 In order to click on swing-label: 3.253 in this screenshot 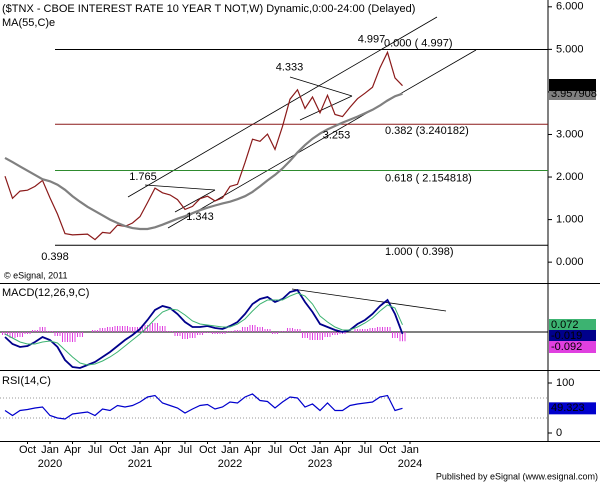, I will do `click(337, 136)`.